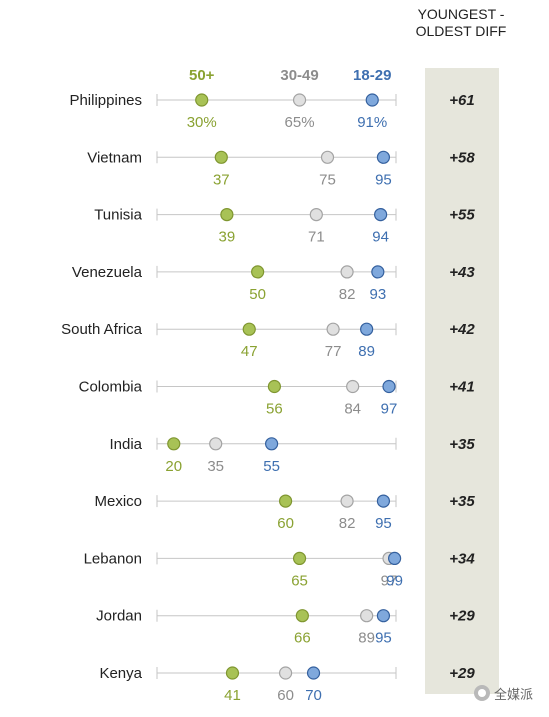 The image size is (549, 717). What do you see at coordinates (347, 501) in the screenshot?
I see `dot-30-49-mexico` at bounding box center [347, 501].